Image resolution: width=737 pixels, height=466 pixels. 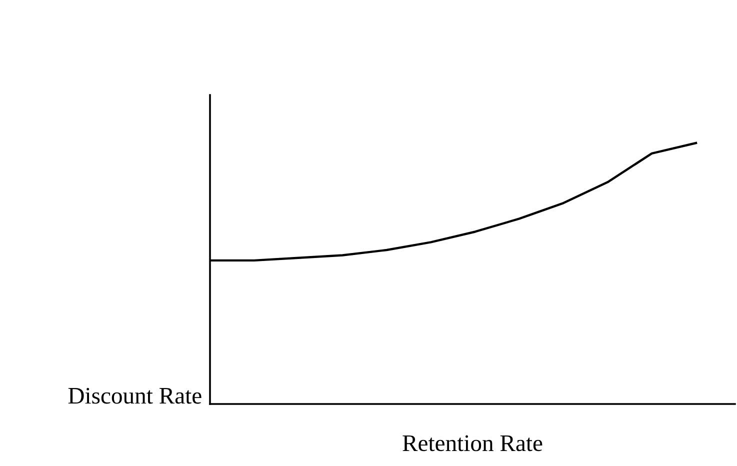 I want to click on y-axis-title: Discount Rate, so click(x=135, y=396).